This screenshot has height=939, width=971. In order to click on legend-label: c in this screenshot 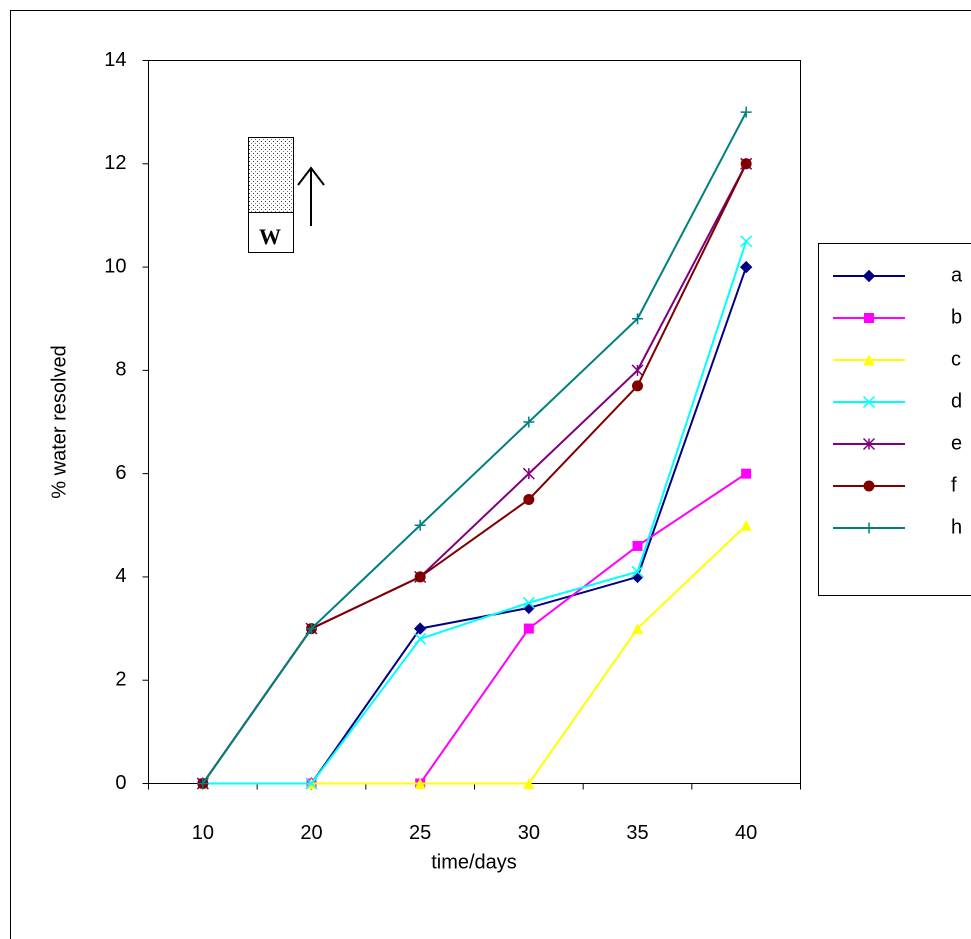, I will do `click(956, 359)`.